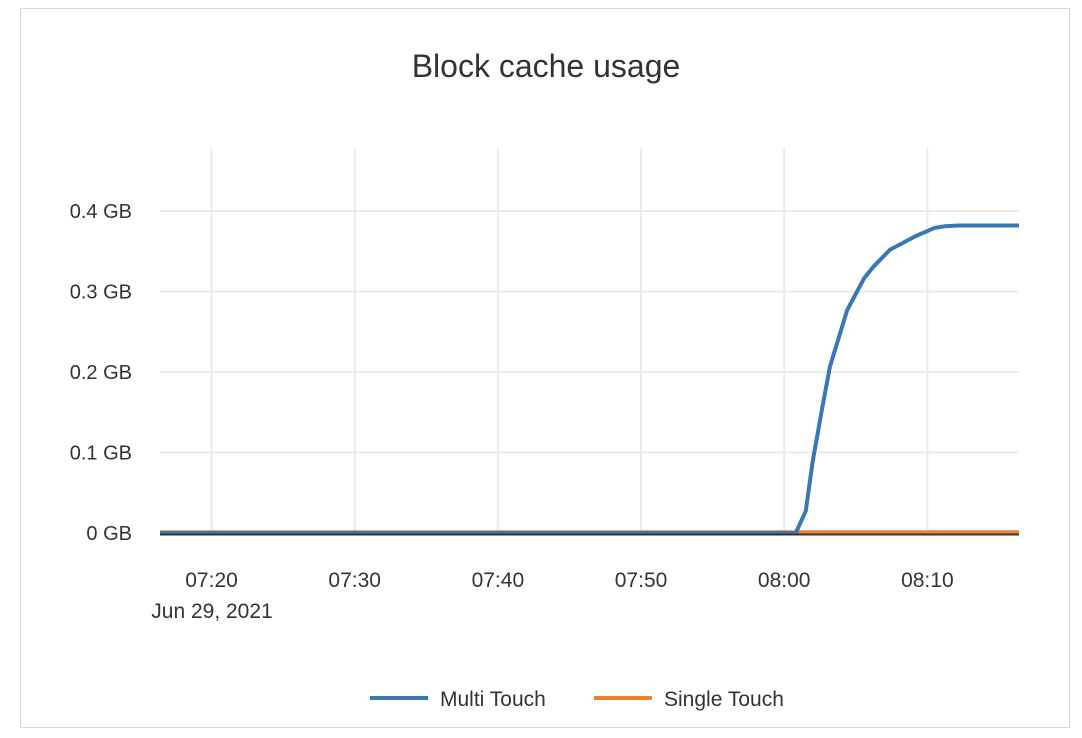  Describe the element at coordinates (498, 580) in the screenshot. I see `x-tick-label: 07:40` at that location.